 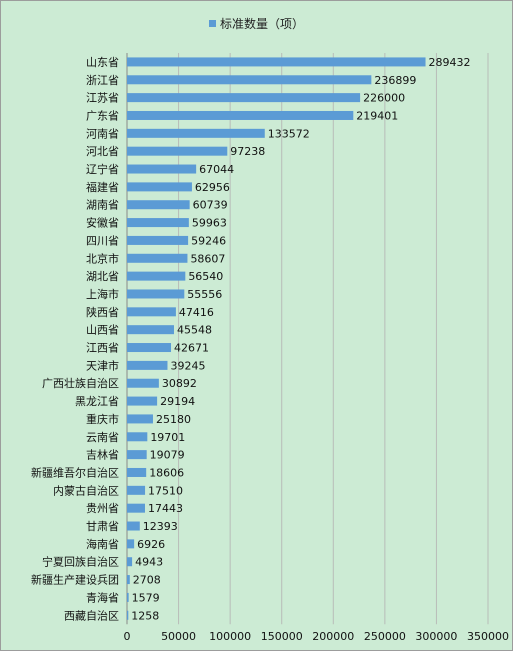 What do you see at coordinates (261, 24) in the screenshot?
I see `legend-label: 标准数量（项）` at bounding box center [261, 24].